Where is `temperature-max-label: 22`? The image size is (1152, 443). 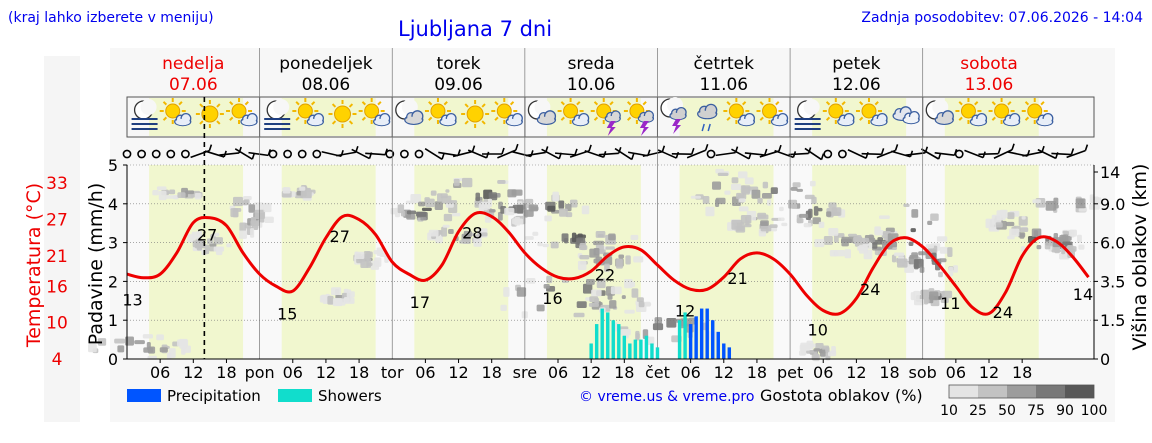
temperature-max-label: 22 is located at coordinates (605, 274).